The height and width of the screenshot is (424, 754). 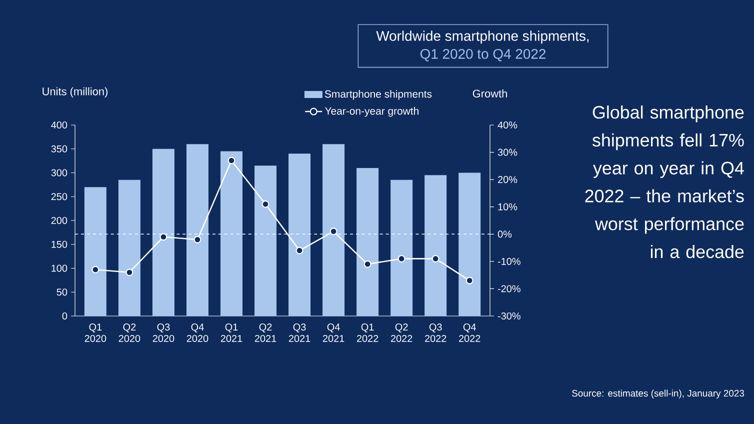 I want to click on y2-tick-label: 30%, so click(x=508, y=152).